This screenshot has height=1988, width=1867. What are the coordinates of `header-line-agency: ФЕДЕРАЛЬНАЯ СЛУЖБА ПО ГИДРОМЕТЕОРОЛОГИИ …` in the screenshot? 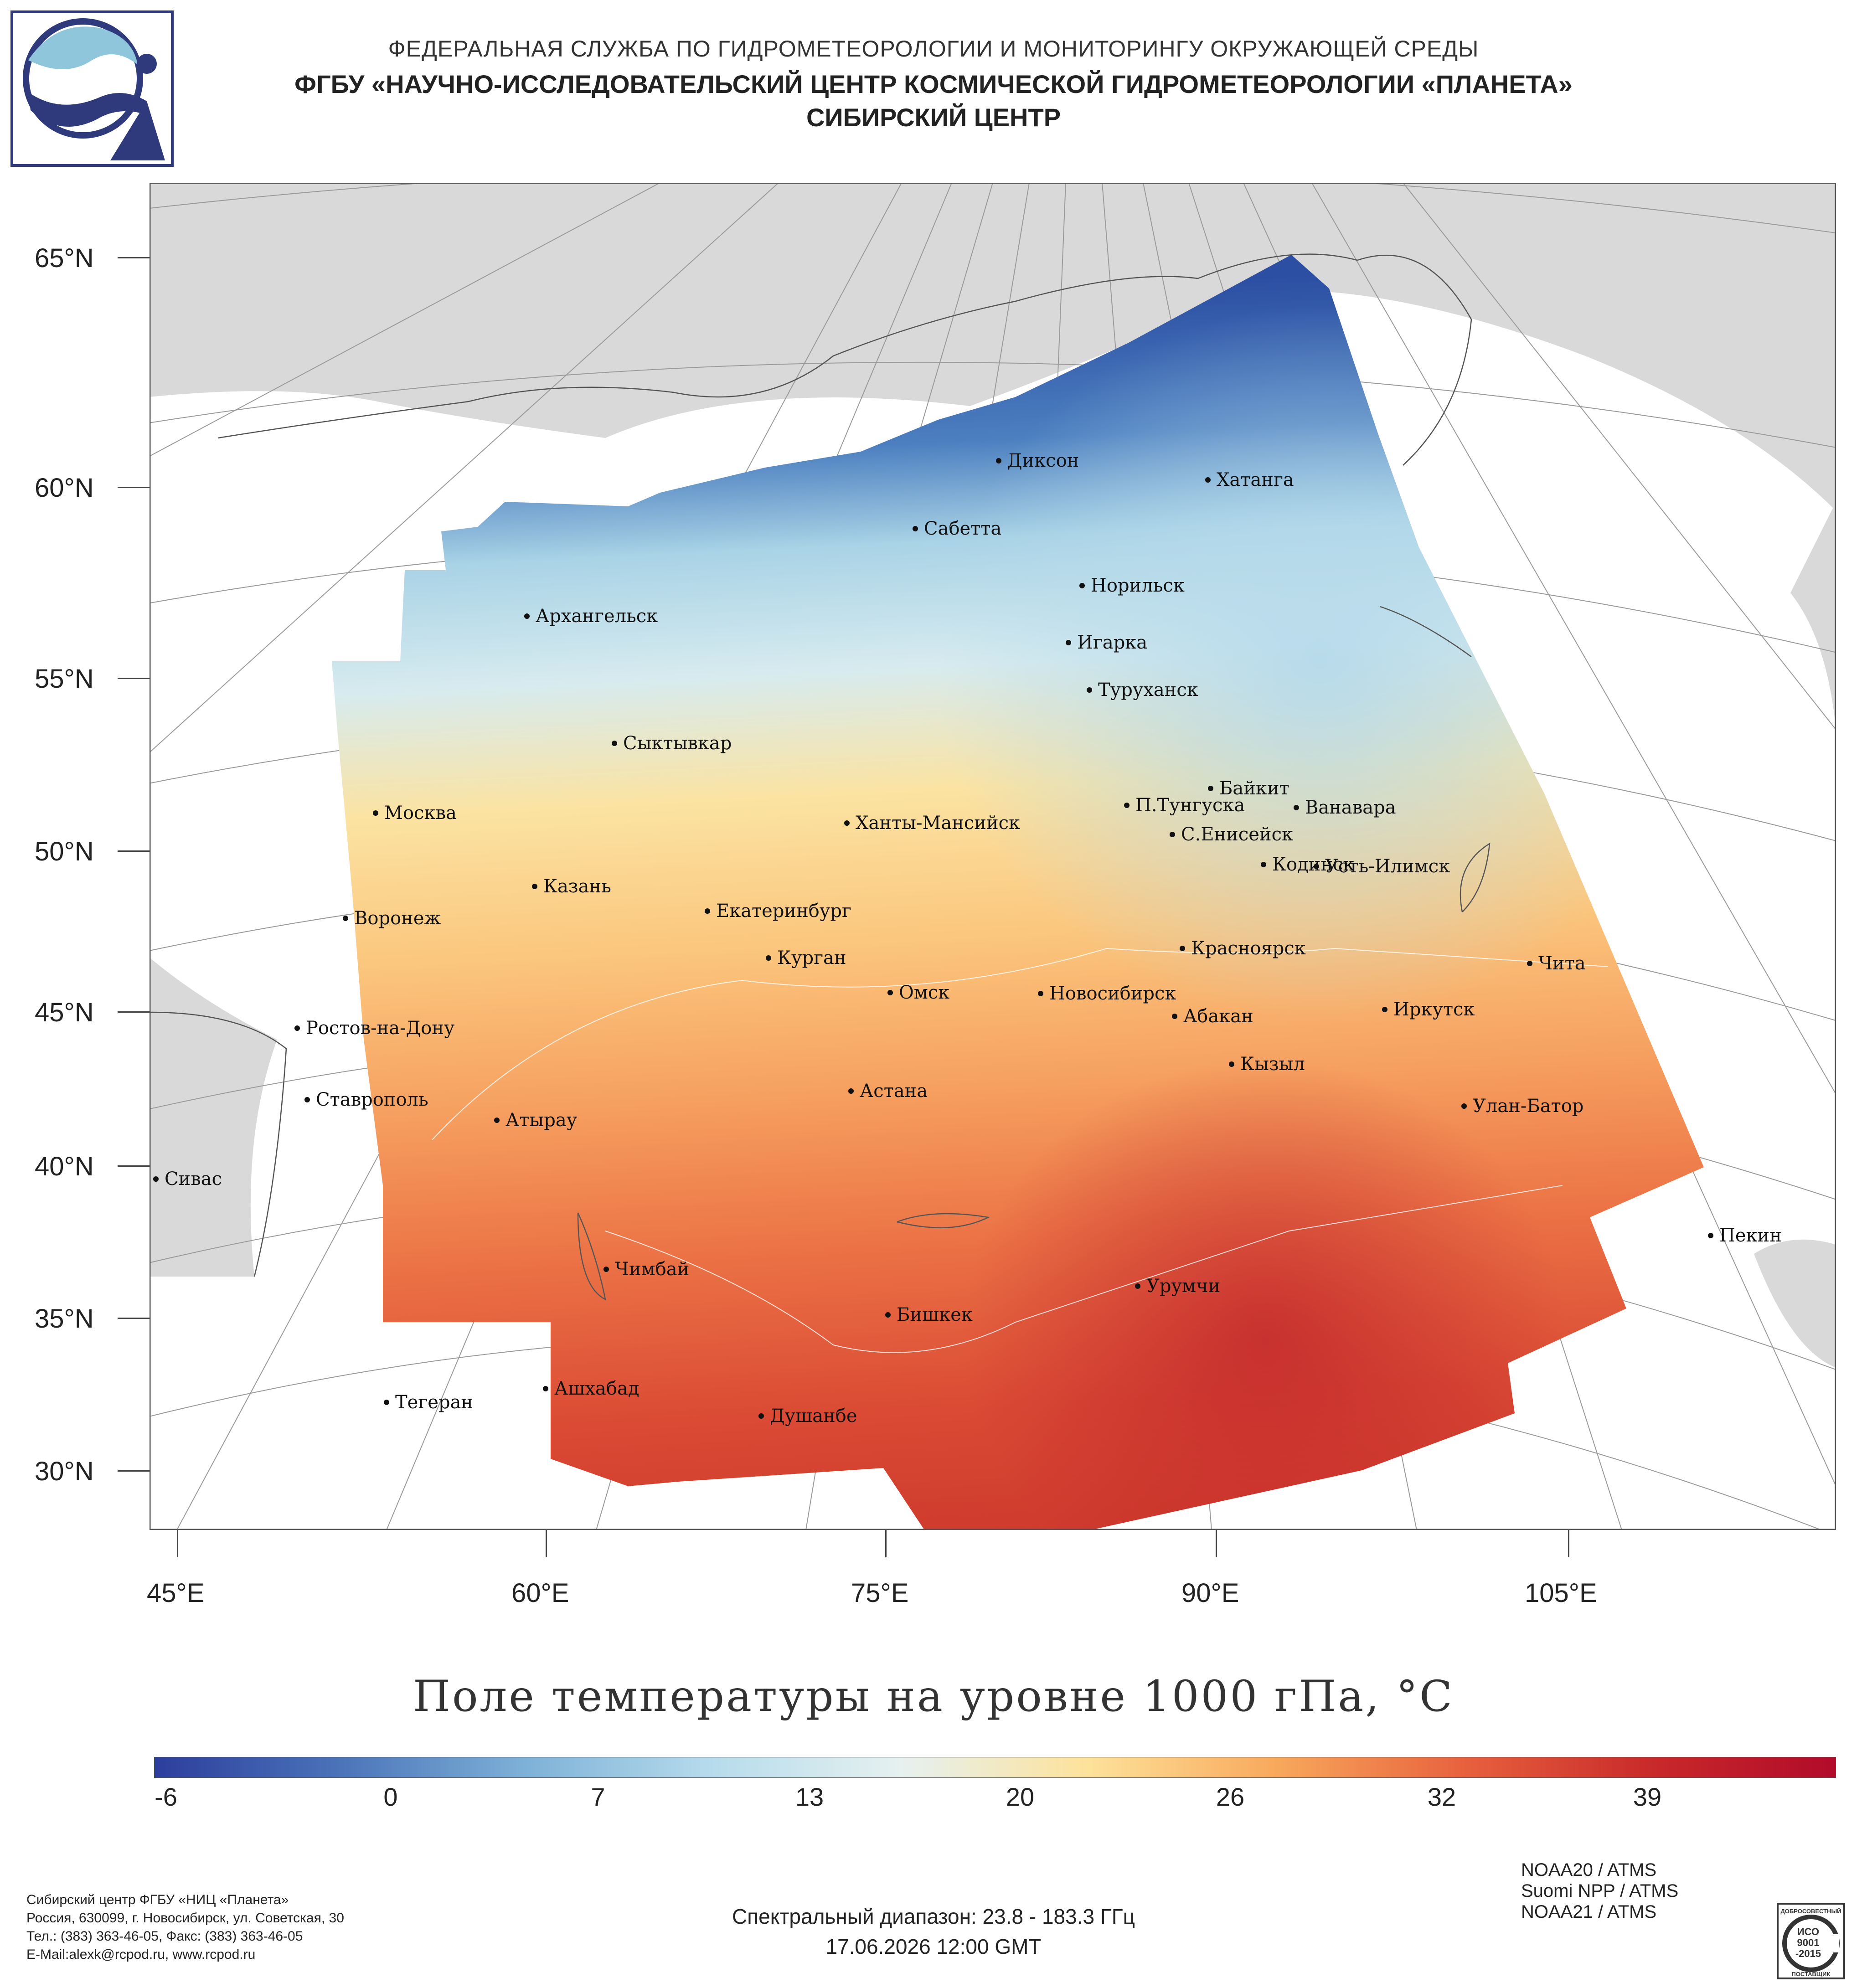 It's located at (933, 49).